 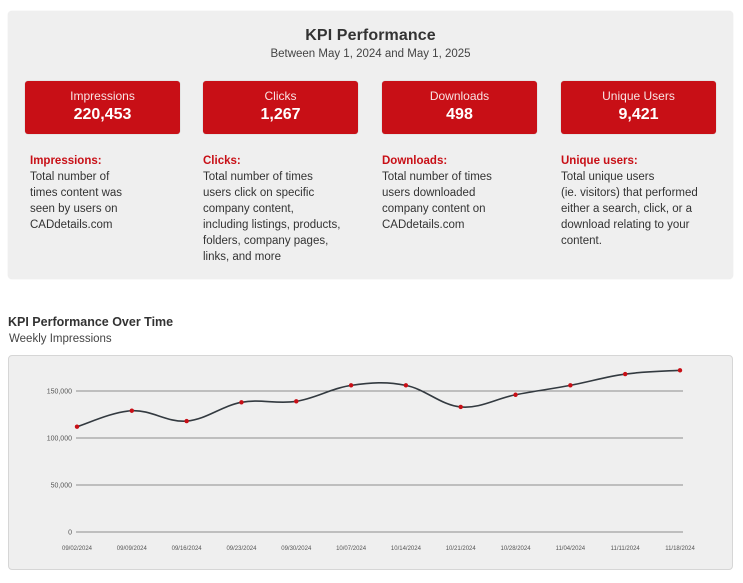 What do you see at coordinates (266, 241) in the screenshot?
I see `definition-line: folders, company pages,` at bounding box center [266, 241].